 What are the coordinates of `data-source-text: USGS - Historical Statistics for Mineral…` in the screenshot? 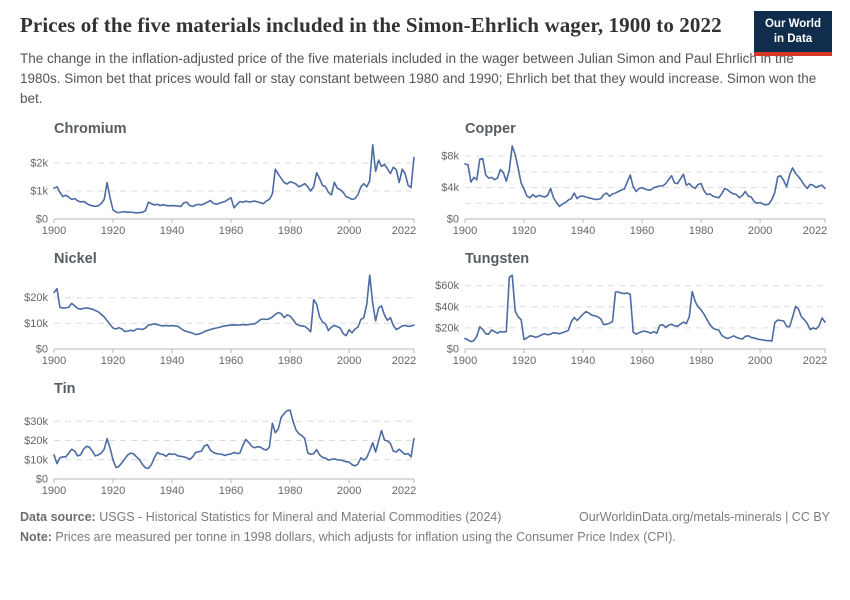 It's located at (298, 517).